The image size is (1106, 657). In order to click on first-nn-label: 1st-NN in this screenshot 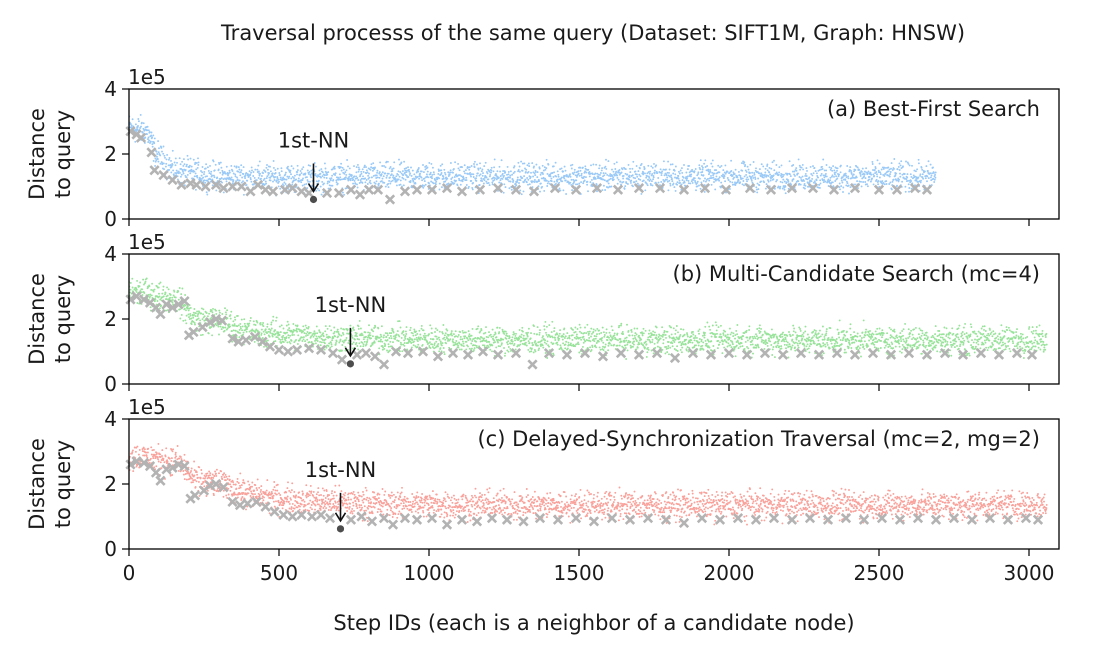, I will do `click(314, 141)`.